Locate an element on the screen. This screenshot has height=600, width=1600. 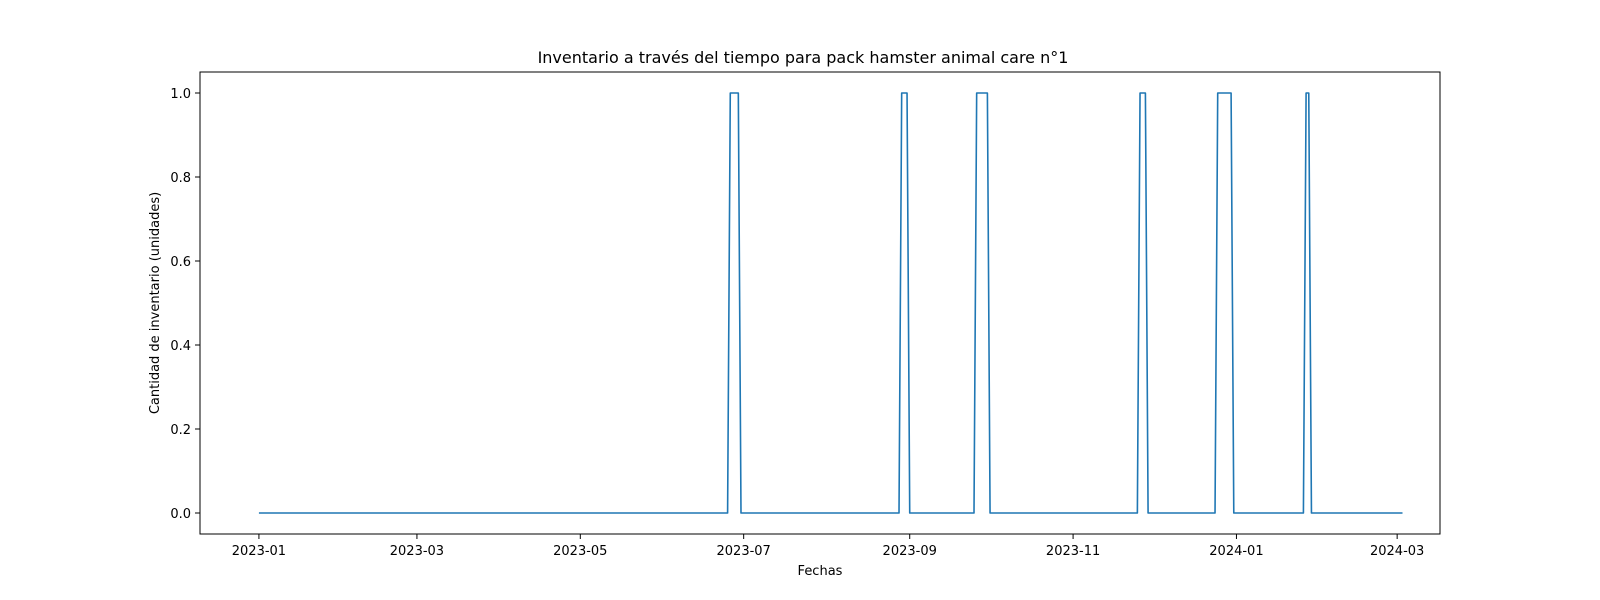
x-tick-label: 2024-01 is located at coordinates (1236, 551).